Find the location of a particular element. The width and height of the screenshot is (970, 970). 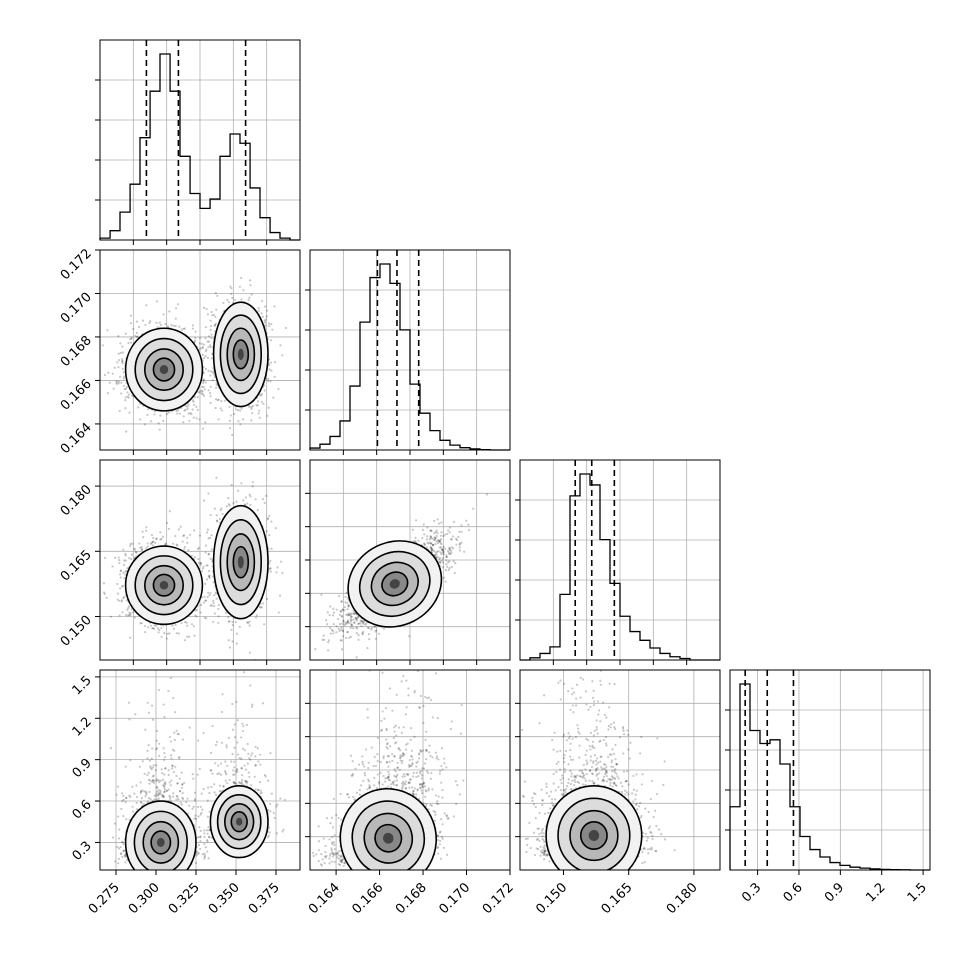

histogram-panel-hist-p4: 0.3 0.6 0.9 1.2 1.5 is located at coordinates (828, 787).